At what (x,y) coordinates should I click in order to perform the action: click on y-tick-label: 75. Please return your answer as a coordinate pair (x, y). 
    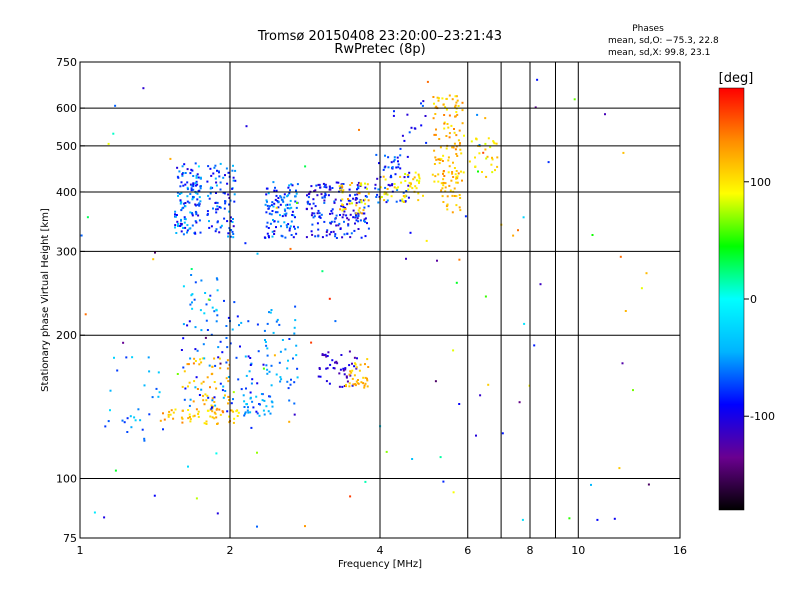
    Looking at the image, I should click on (70, 538).